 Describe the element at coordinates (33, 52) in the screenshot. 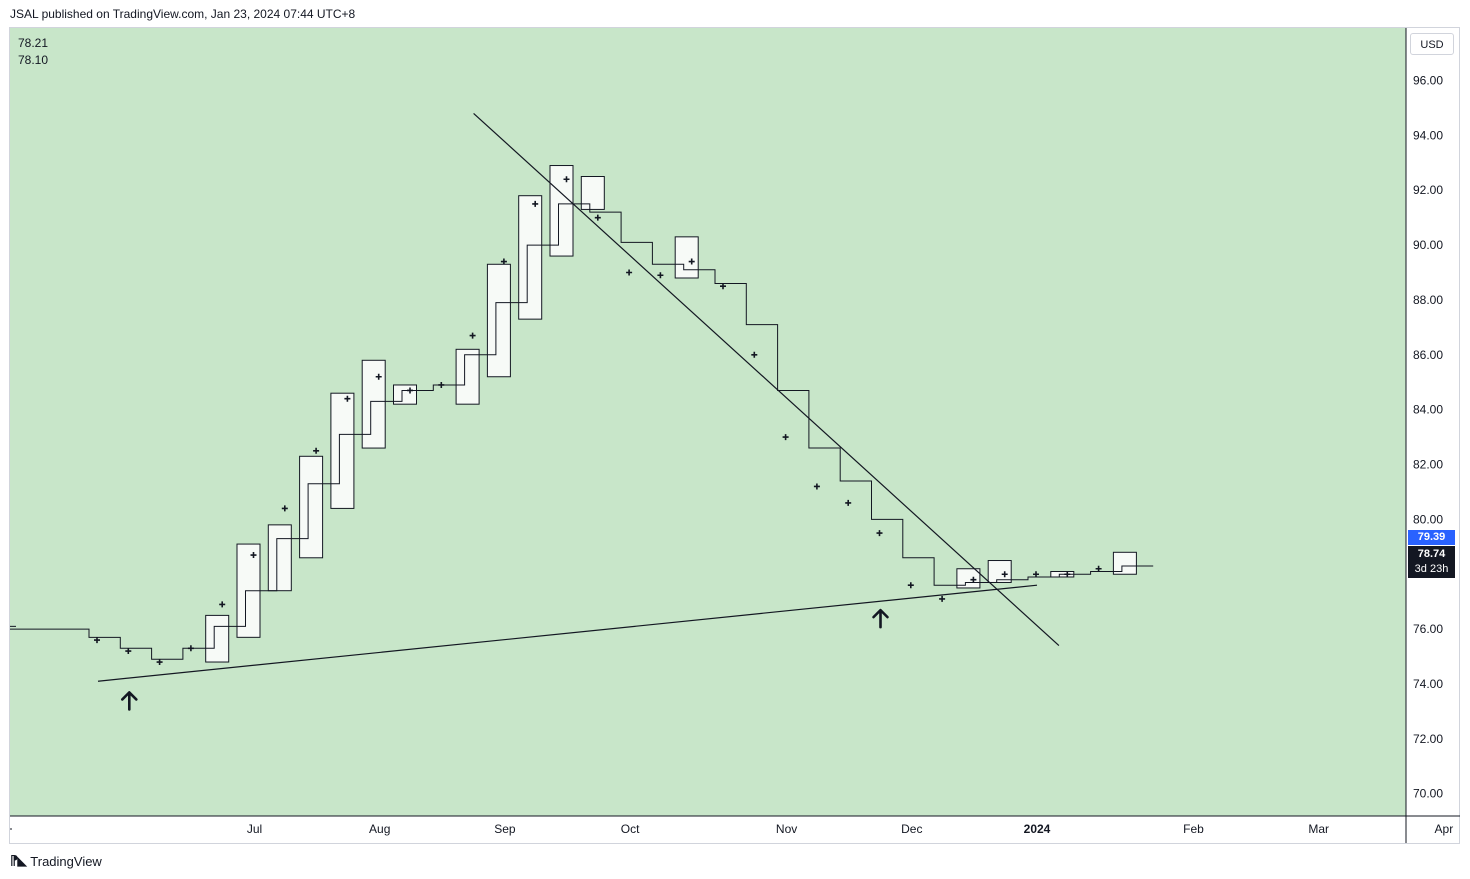

I see `legend: 78.21 78.10` at that location.